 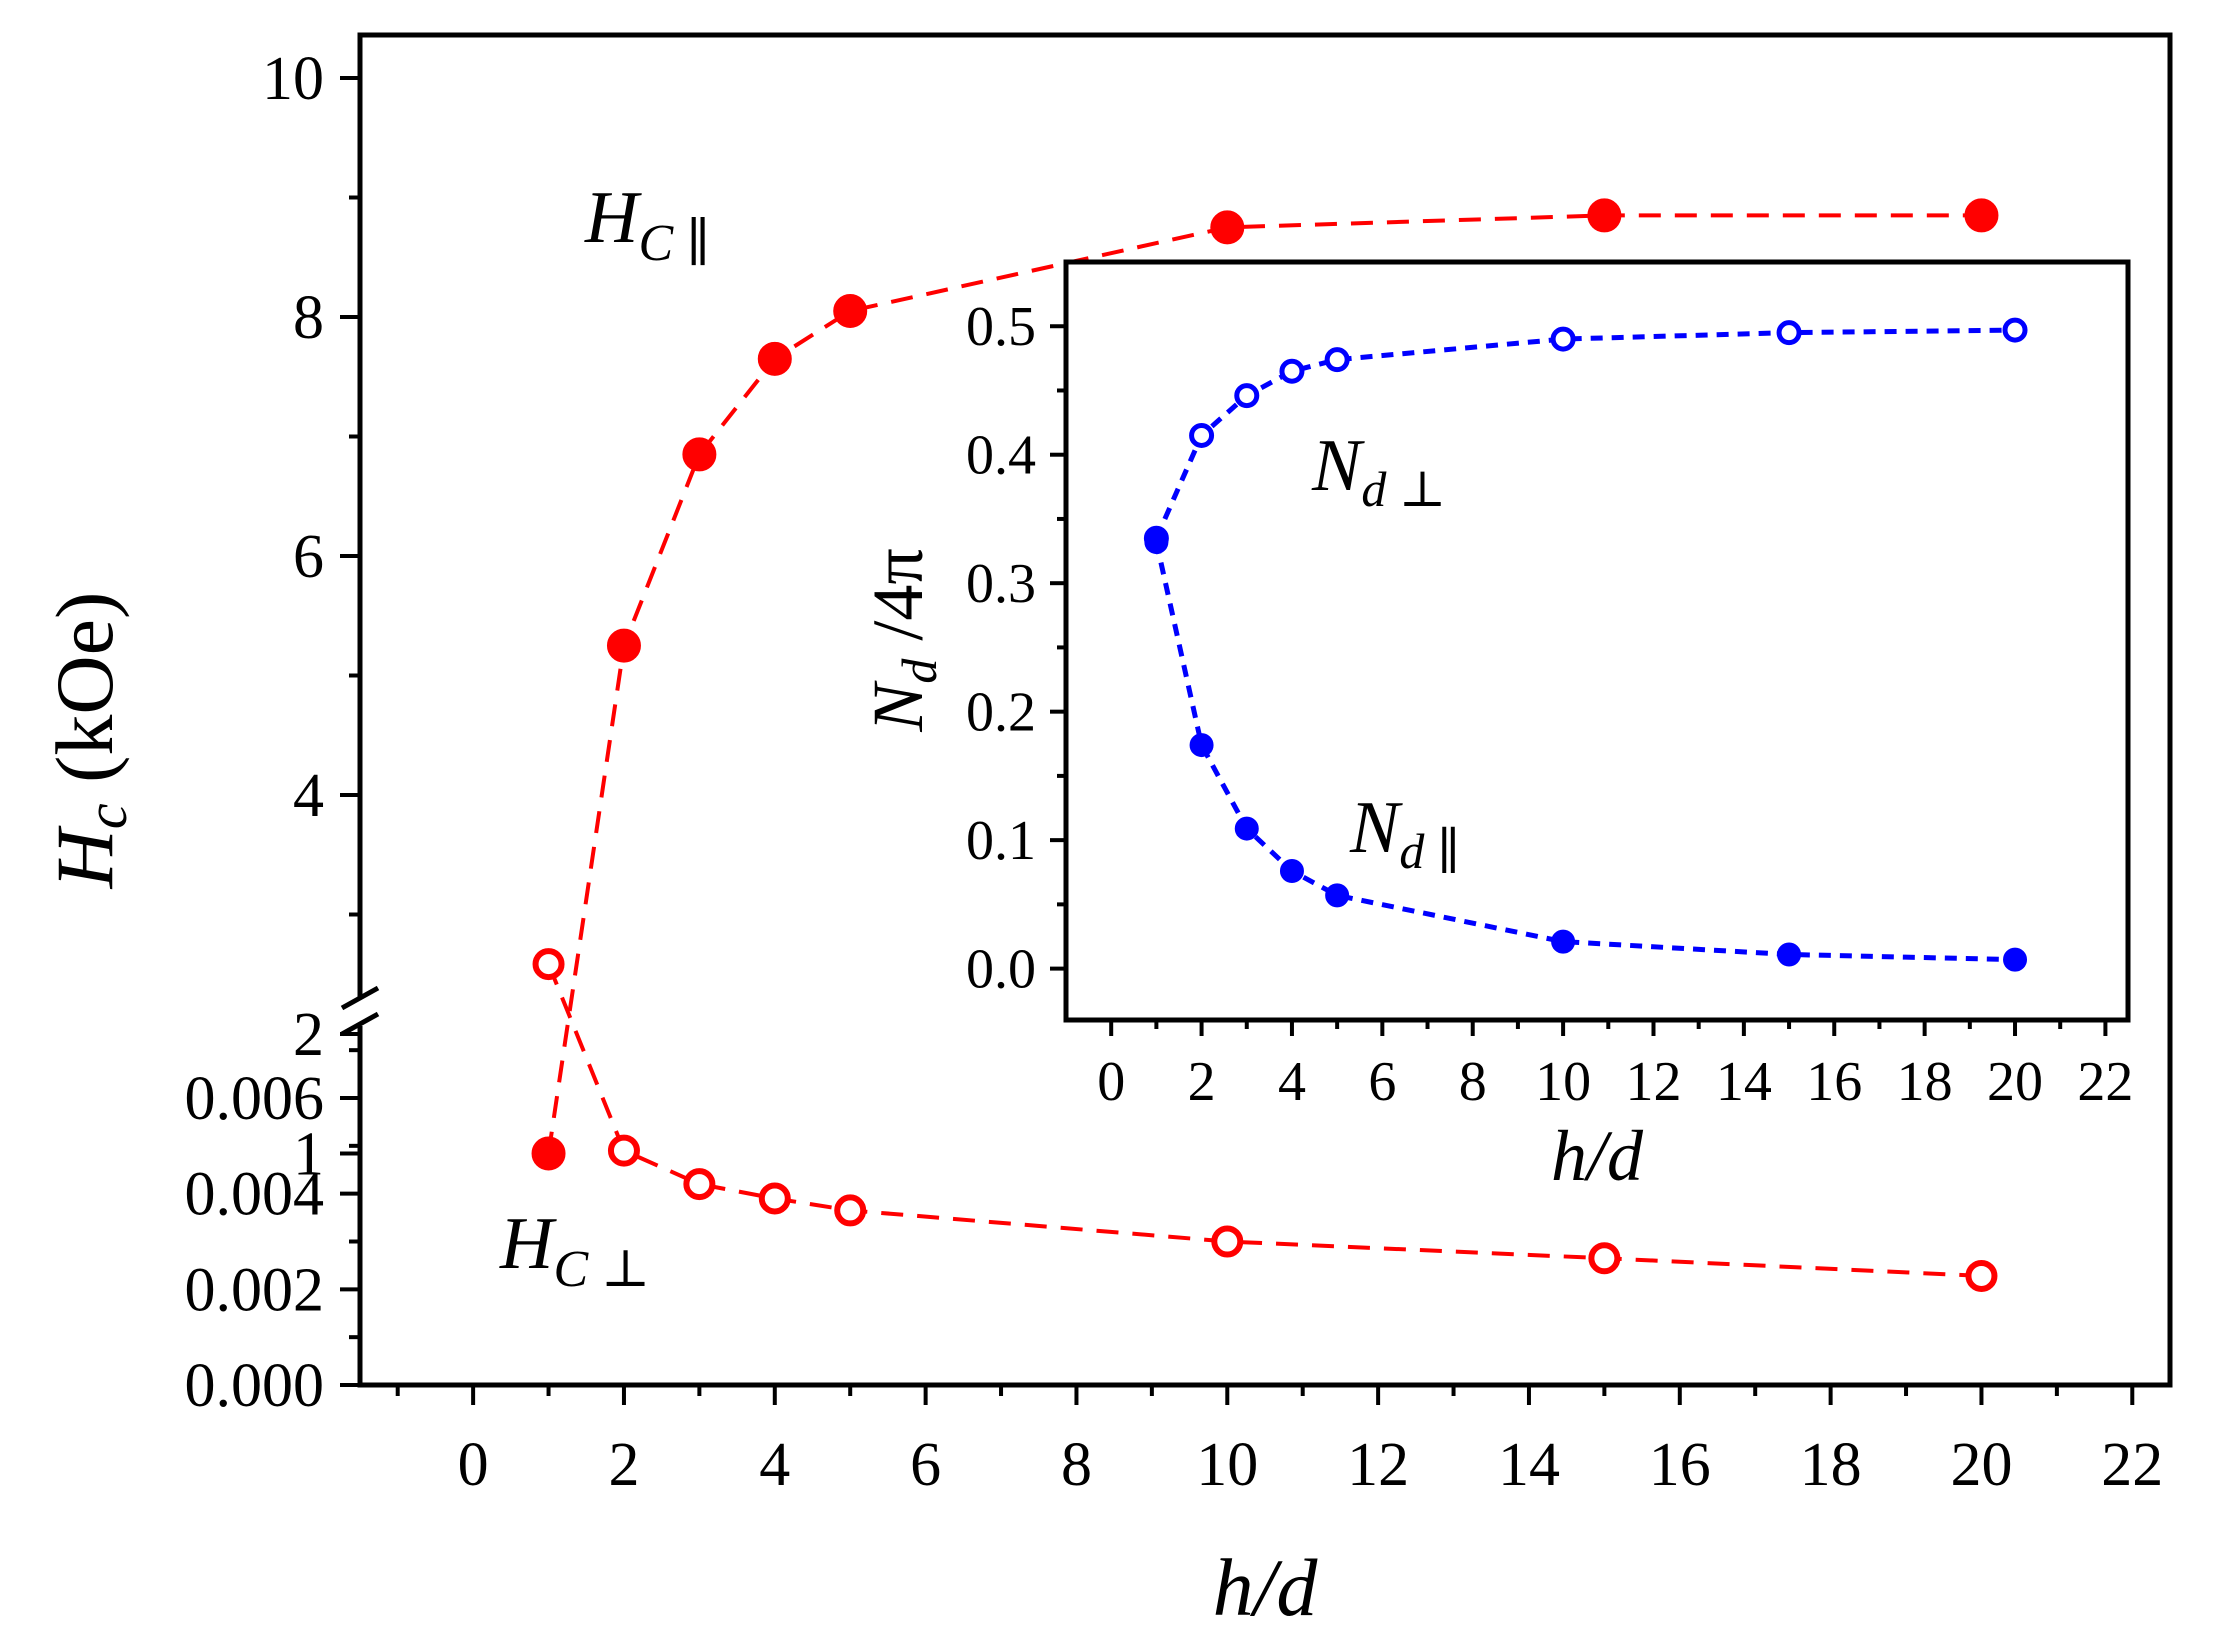 What do you see at coordinates (1266, 1587) in the screenshot?
I see `main-x-axis-title: h/d` at bounding box center [1266, 1587].